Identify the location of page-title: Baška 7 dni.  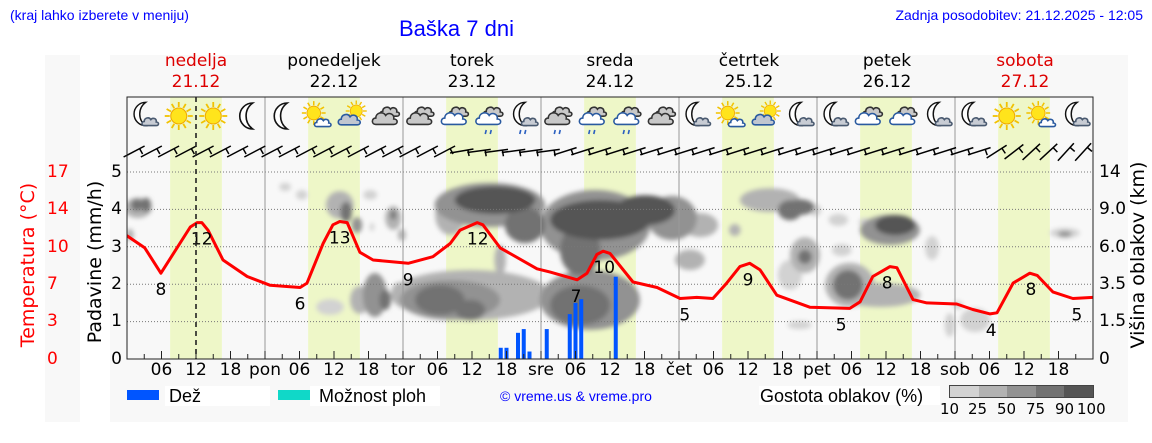
(456, 28).